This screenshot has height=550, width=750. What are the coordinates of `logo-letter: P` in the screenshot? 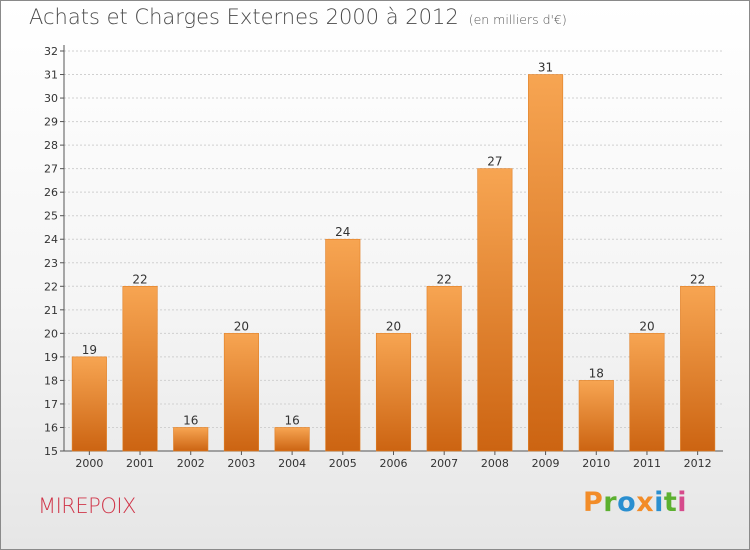 It's located at (593, 502).